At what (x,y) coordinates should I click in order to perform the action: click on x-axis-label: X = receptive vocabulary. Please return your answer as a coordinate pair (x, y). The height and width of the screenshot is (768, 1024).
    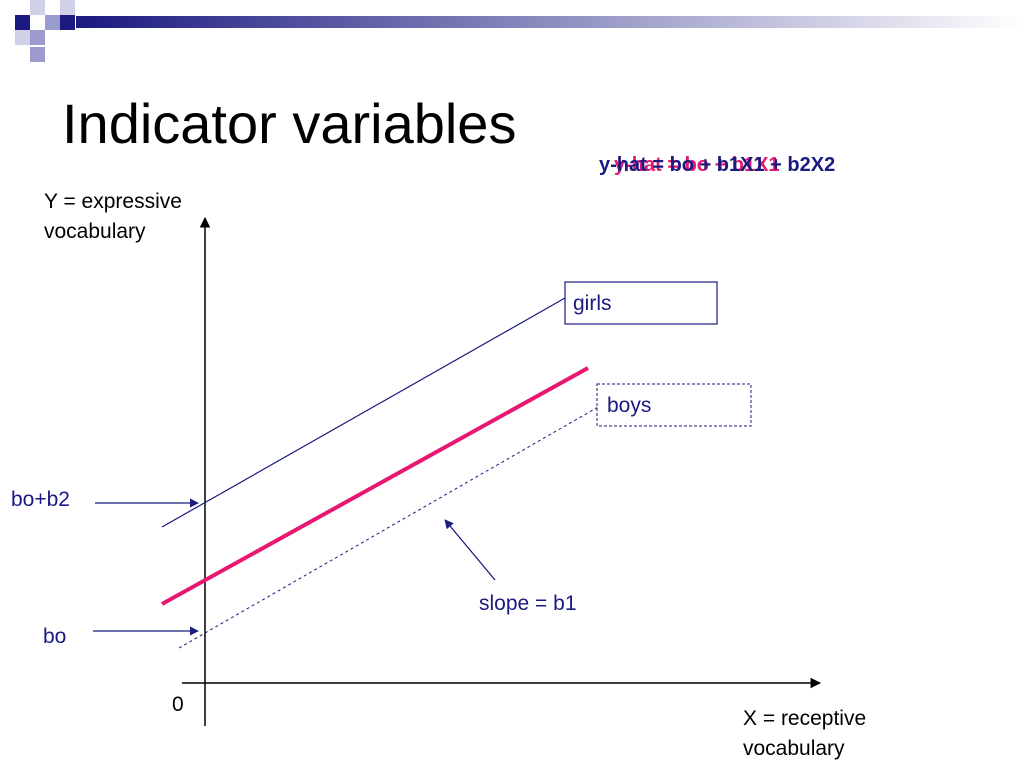
    Looking at the image, I should click on (804, 734).